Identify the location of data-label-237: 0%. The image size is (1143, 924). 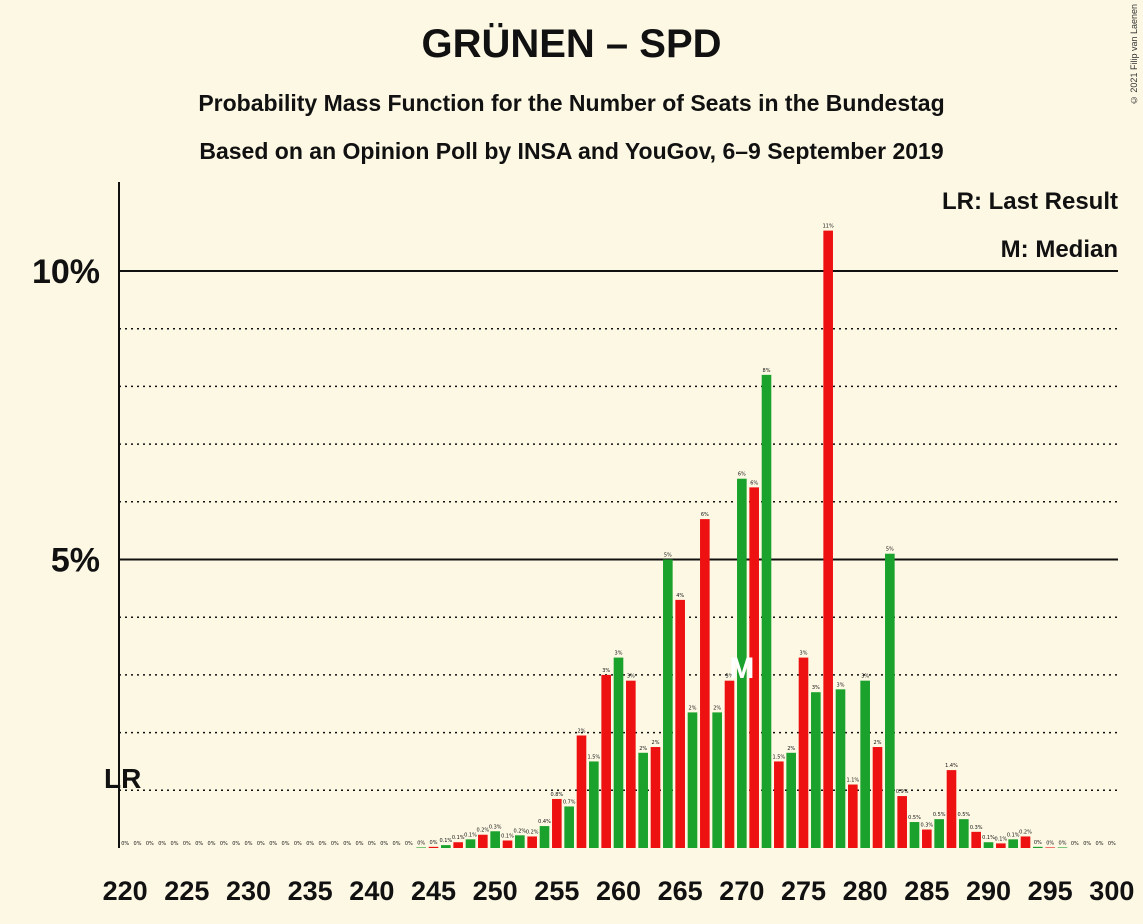
(335, 844).